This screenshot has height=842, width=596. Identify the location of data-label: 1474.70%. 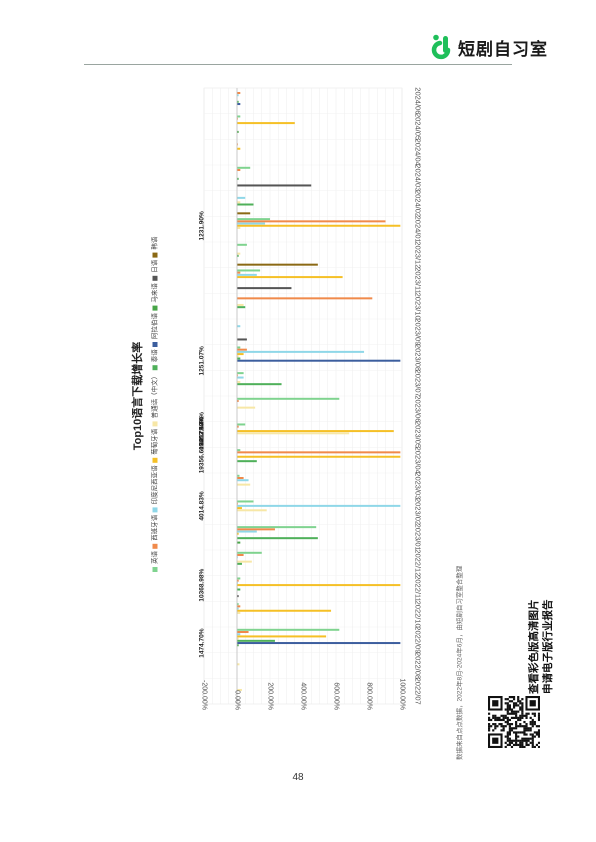
(202, 642).